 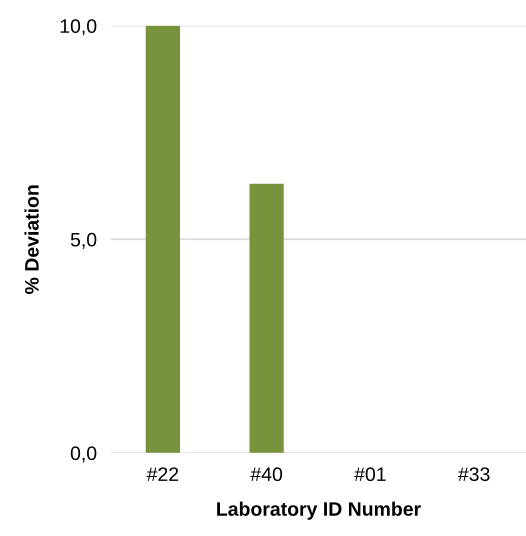 I want to click on y-tick-label: 5,0, so click(x=83, y=240).